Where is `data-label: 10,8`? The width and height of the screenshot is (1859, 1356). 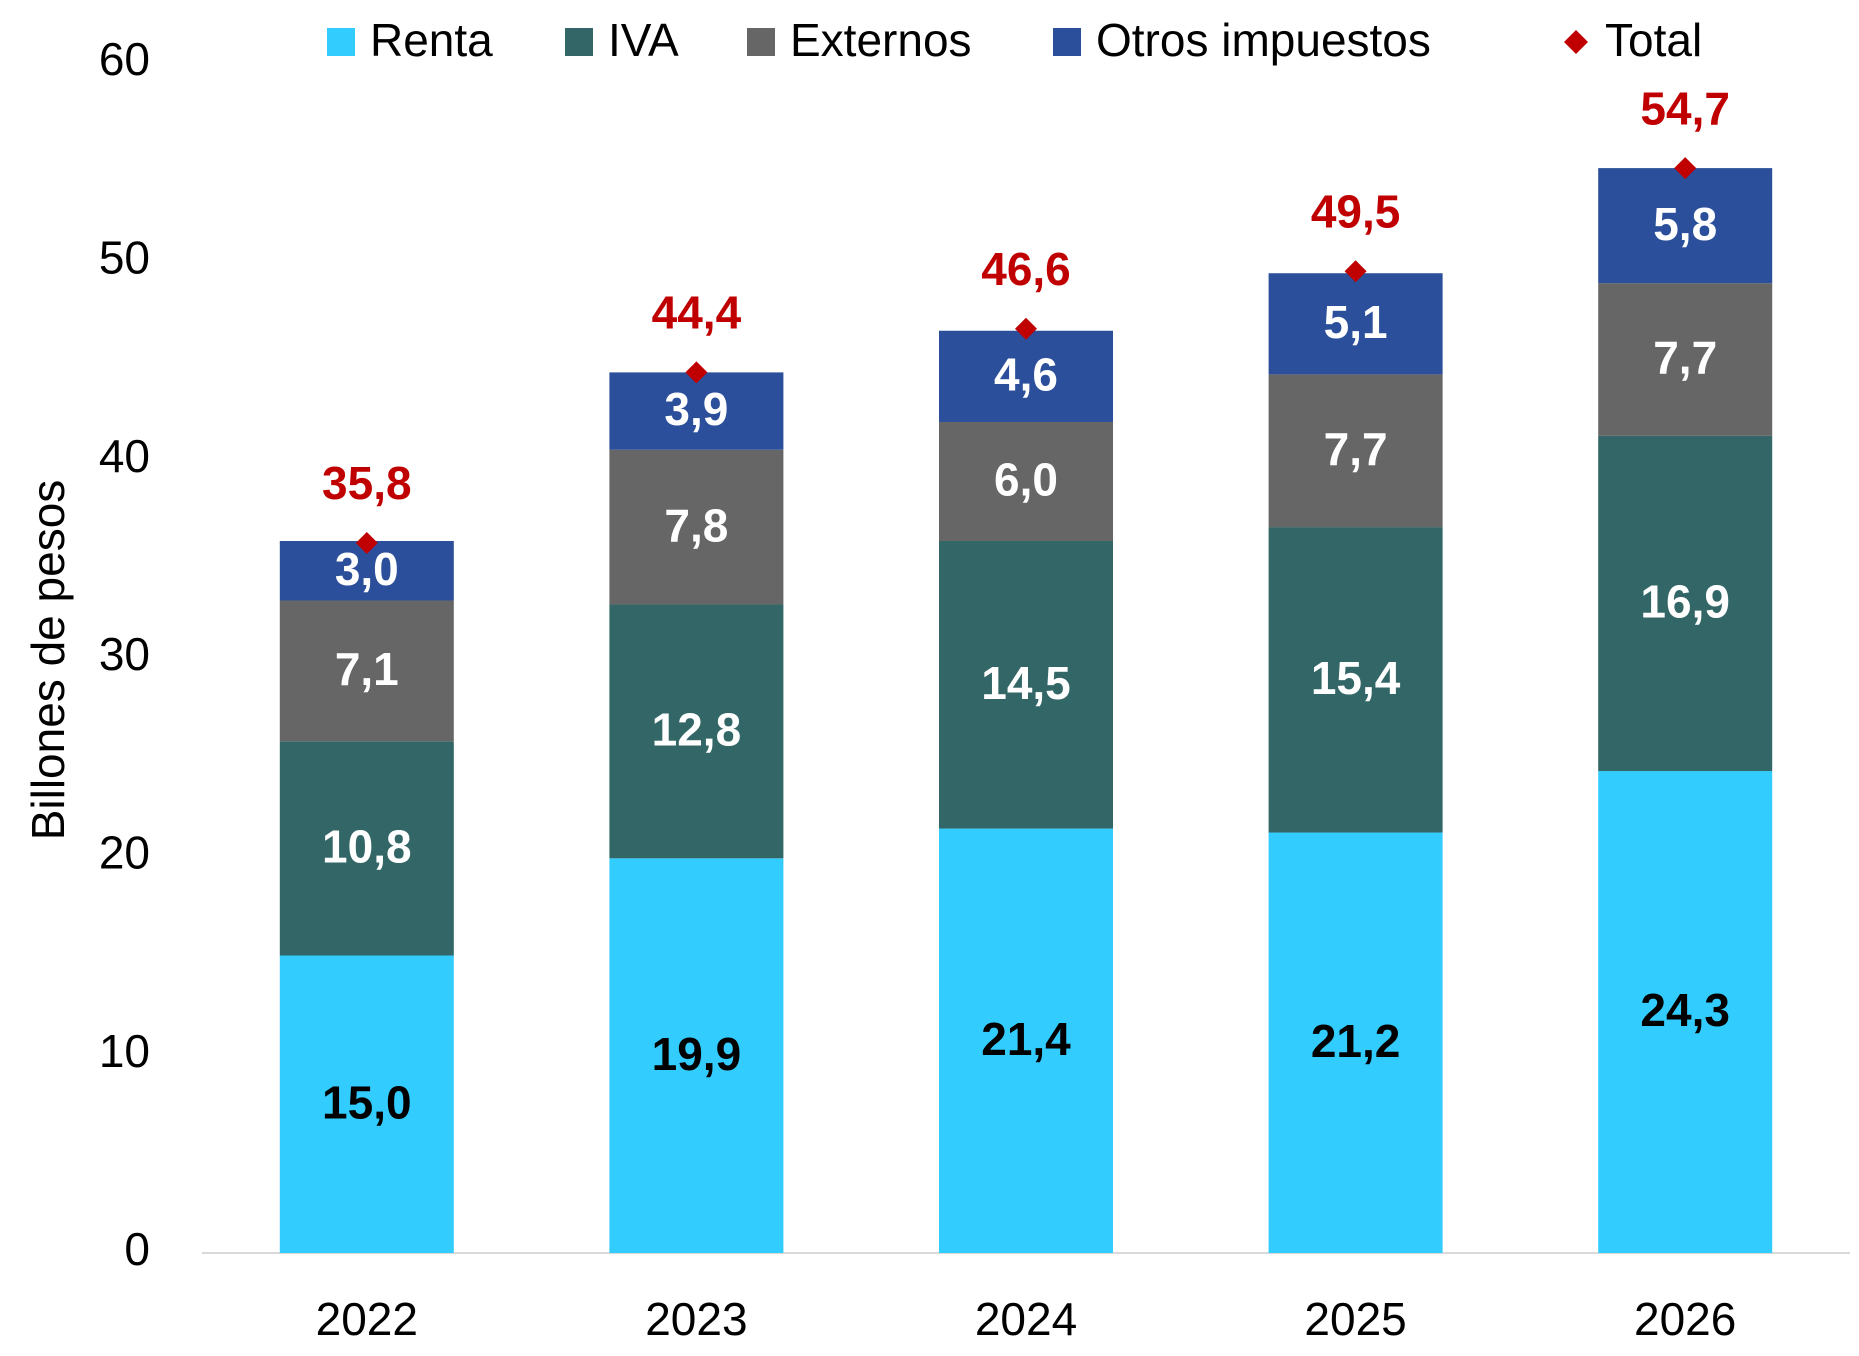 data-label: 10,8 is located at coordinates (367, 847).